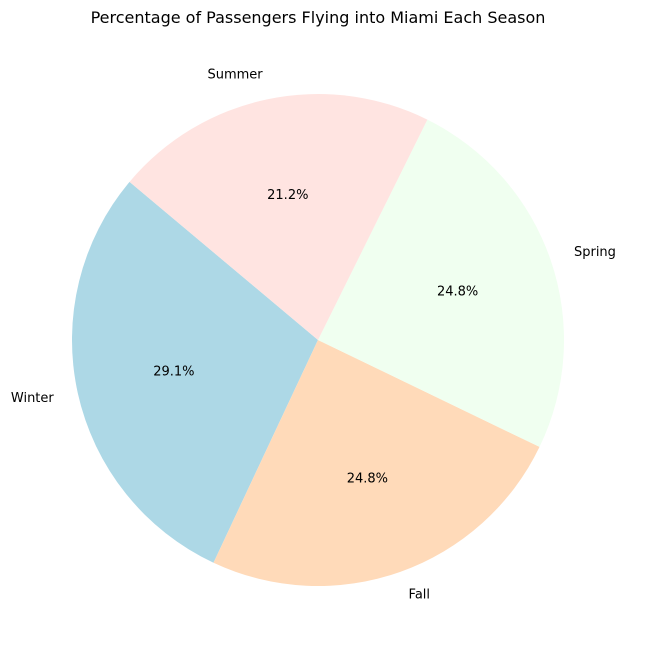 The height and width of the screenshot is (658, 657). Describe the element at coordinates (287, 195) in the screenshot. I see `slice-percent-summer: 21.2%` at that location.